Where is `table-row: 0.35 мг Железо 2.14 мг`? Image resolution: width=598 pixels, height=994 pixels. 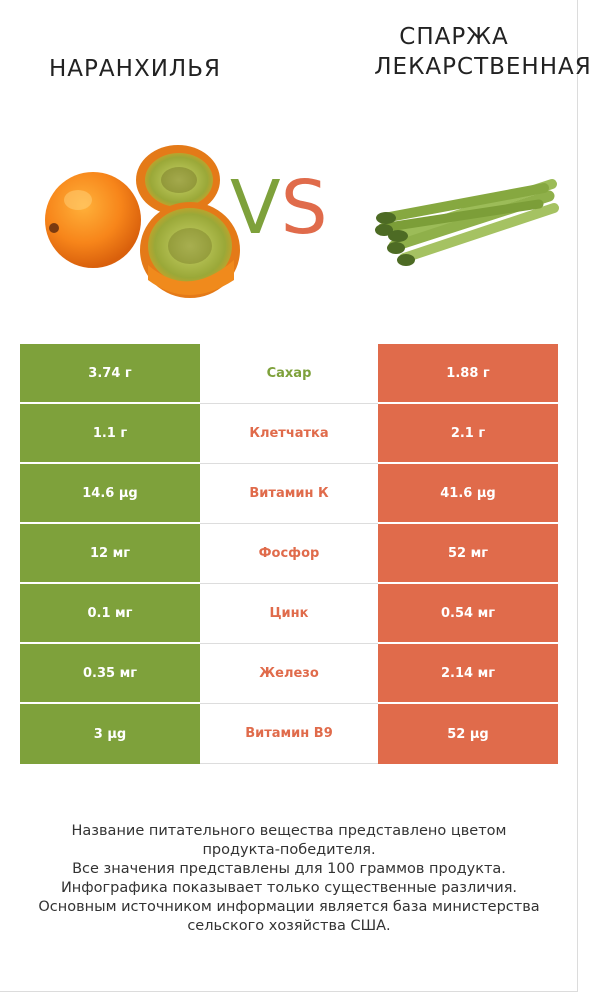 table-row: 0.35 мг Железо 2.14 мг is located at coordinates (289, 674).